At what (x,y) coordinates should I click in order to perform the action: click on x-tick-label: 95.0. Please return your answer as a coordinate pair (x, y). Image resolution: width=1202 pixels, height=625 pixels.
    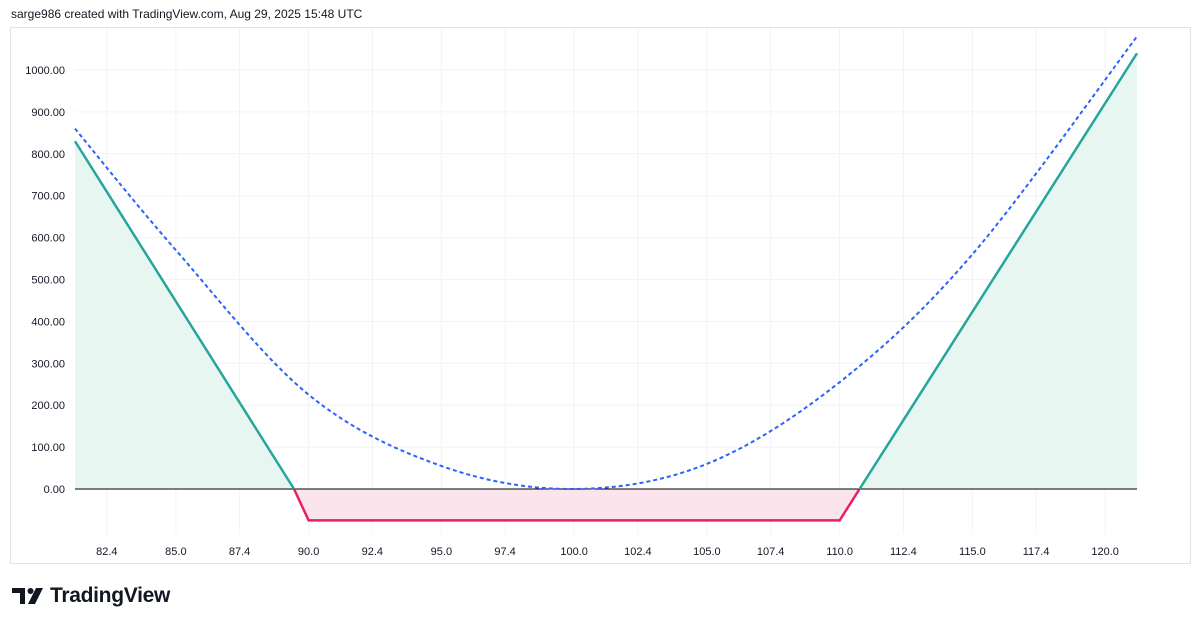
    Looking at the image, I should click on (441, 552).